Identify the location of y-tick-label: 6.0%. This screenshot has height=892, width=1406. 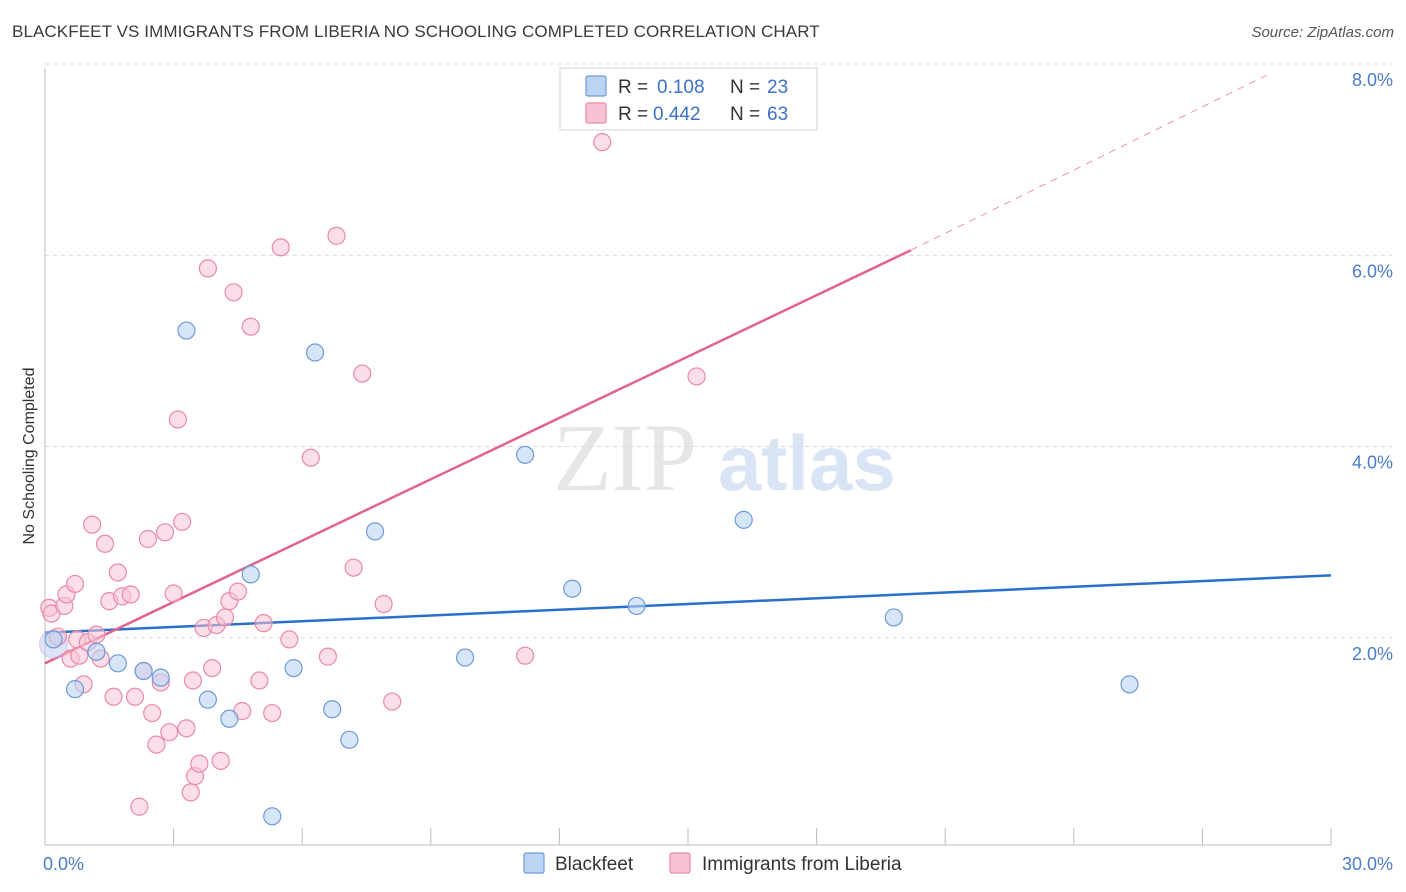
(1372, 271).